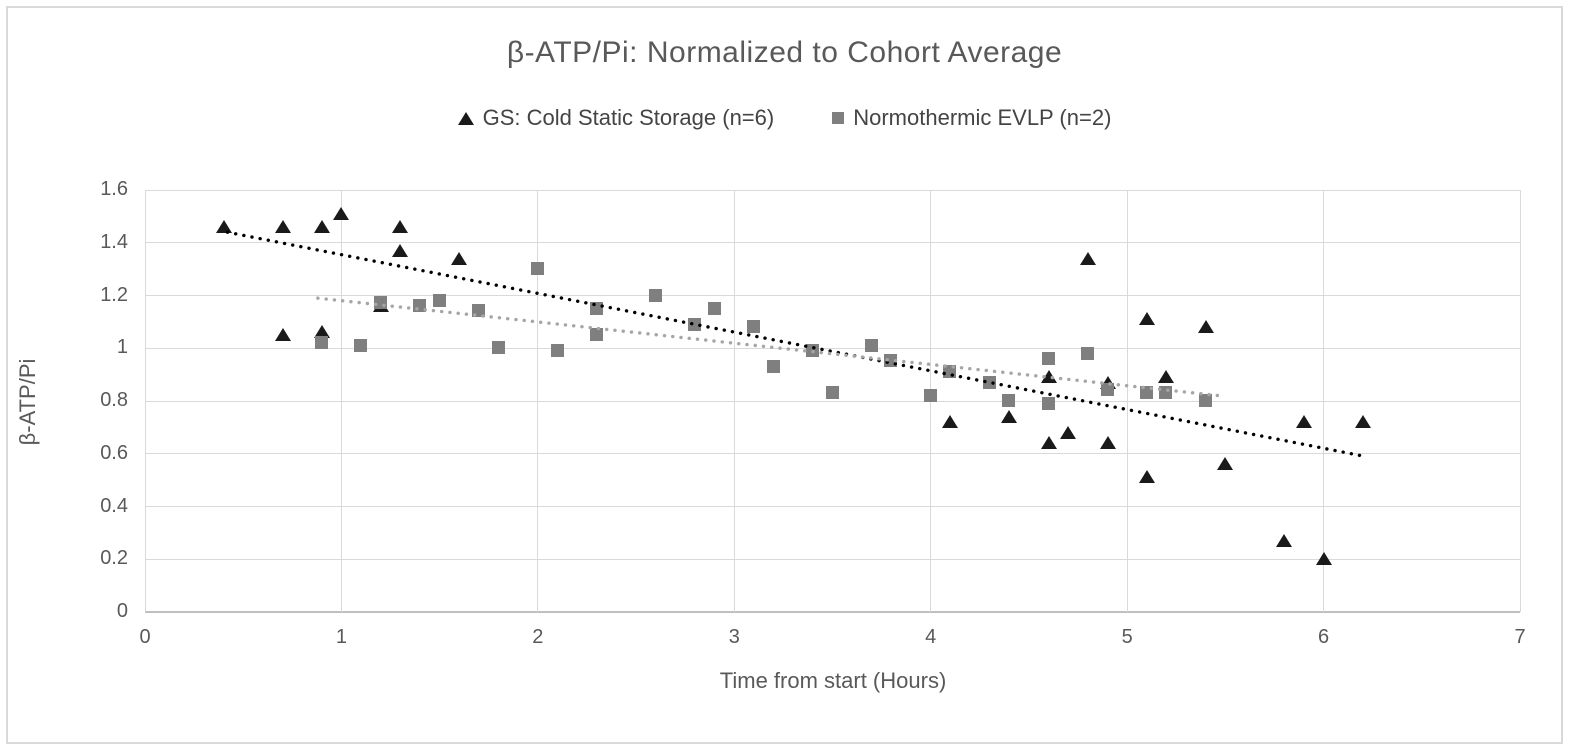  Describe the element at coordinates (27, 402) in the screenshot. I see `y-axis-title: β-ATP/Pi` at that location.